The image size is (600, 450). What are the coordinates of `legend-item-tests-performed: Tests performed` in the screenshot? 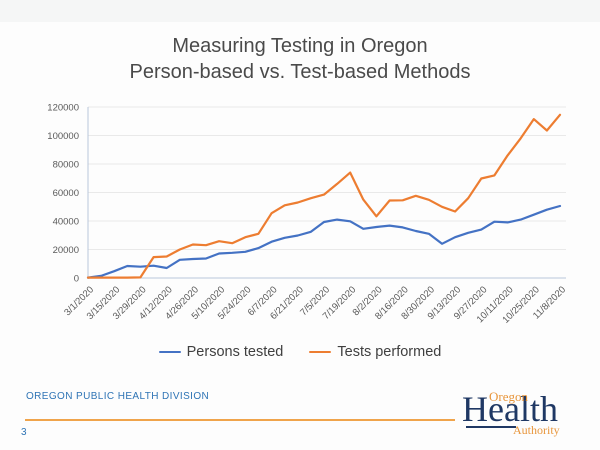 It's located at (375, 352).